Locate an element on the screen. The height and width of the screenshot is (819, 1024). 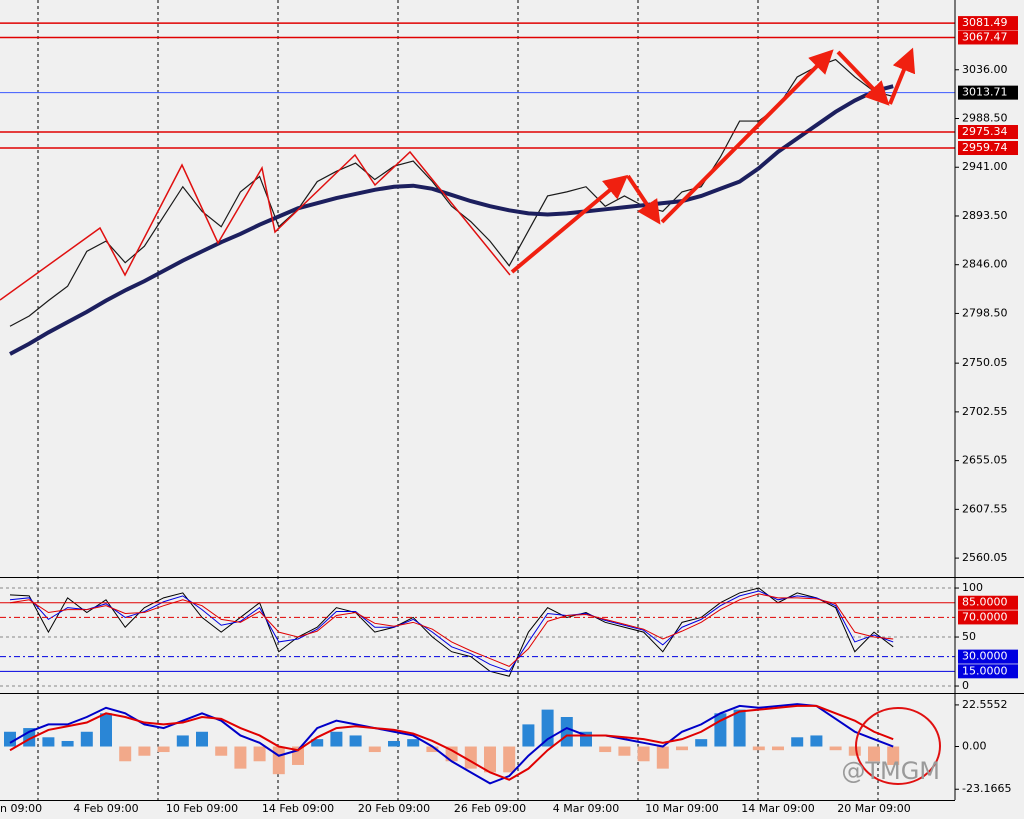
level-label: 2975.34 is located at coordinates (985, 131).